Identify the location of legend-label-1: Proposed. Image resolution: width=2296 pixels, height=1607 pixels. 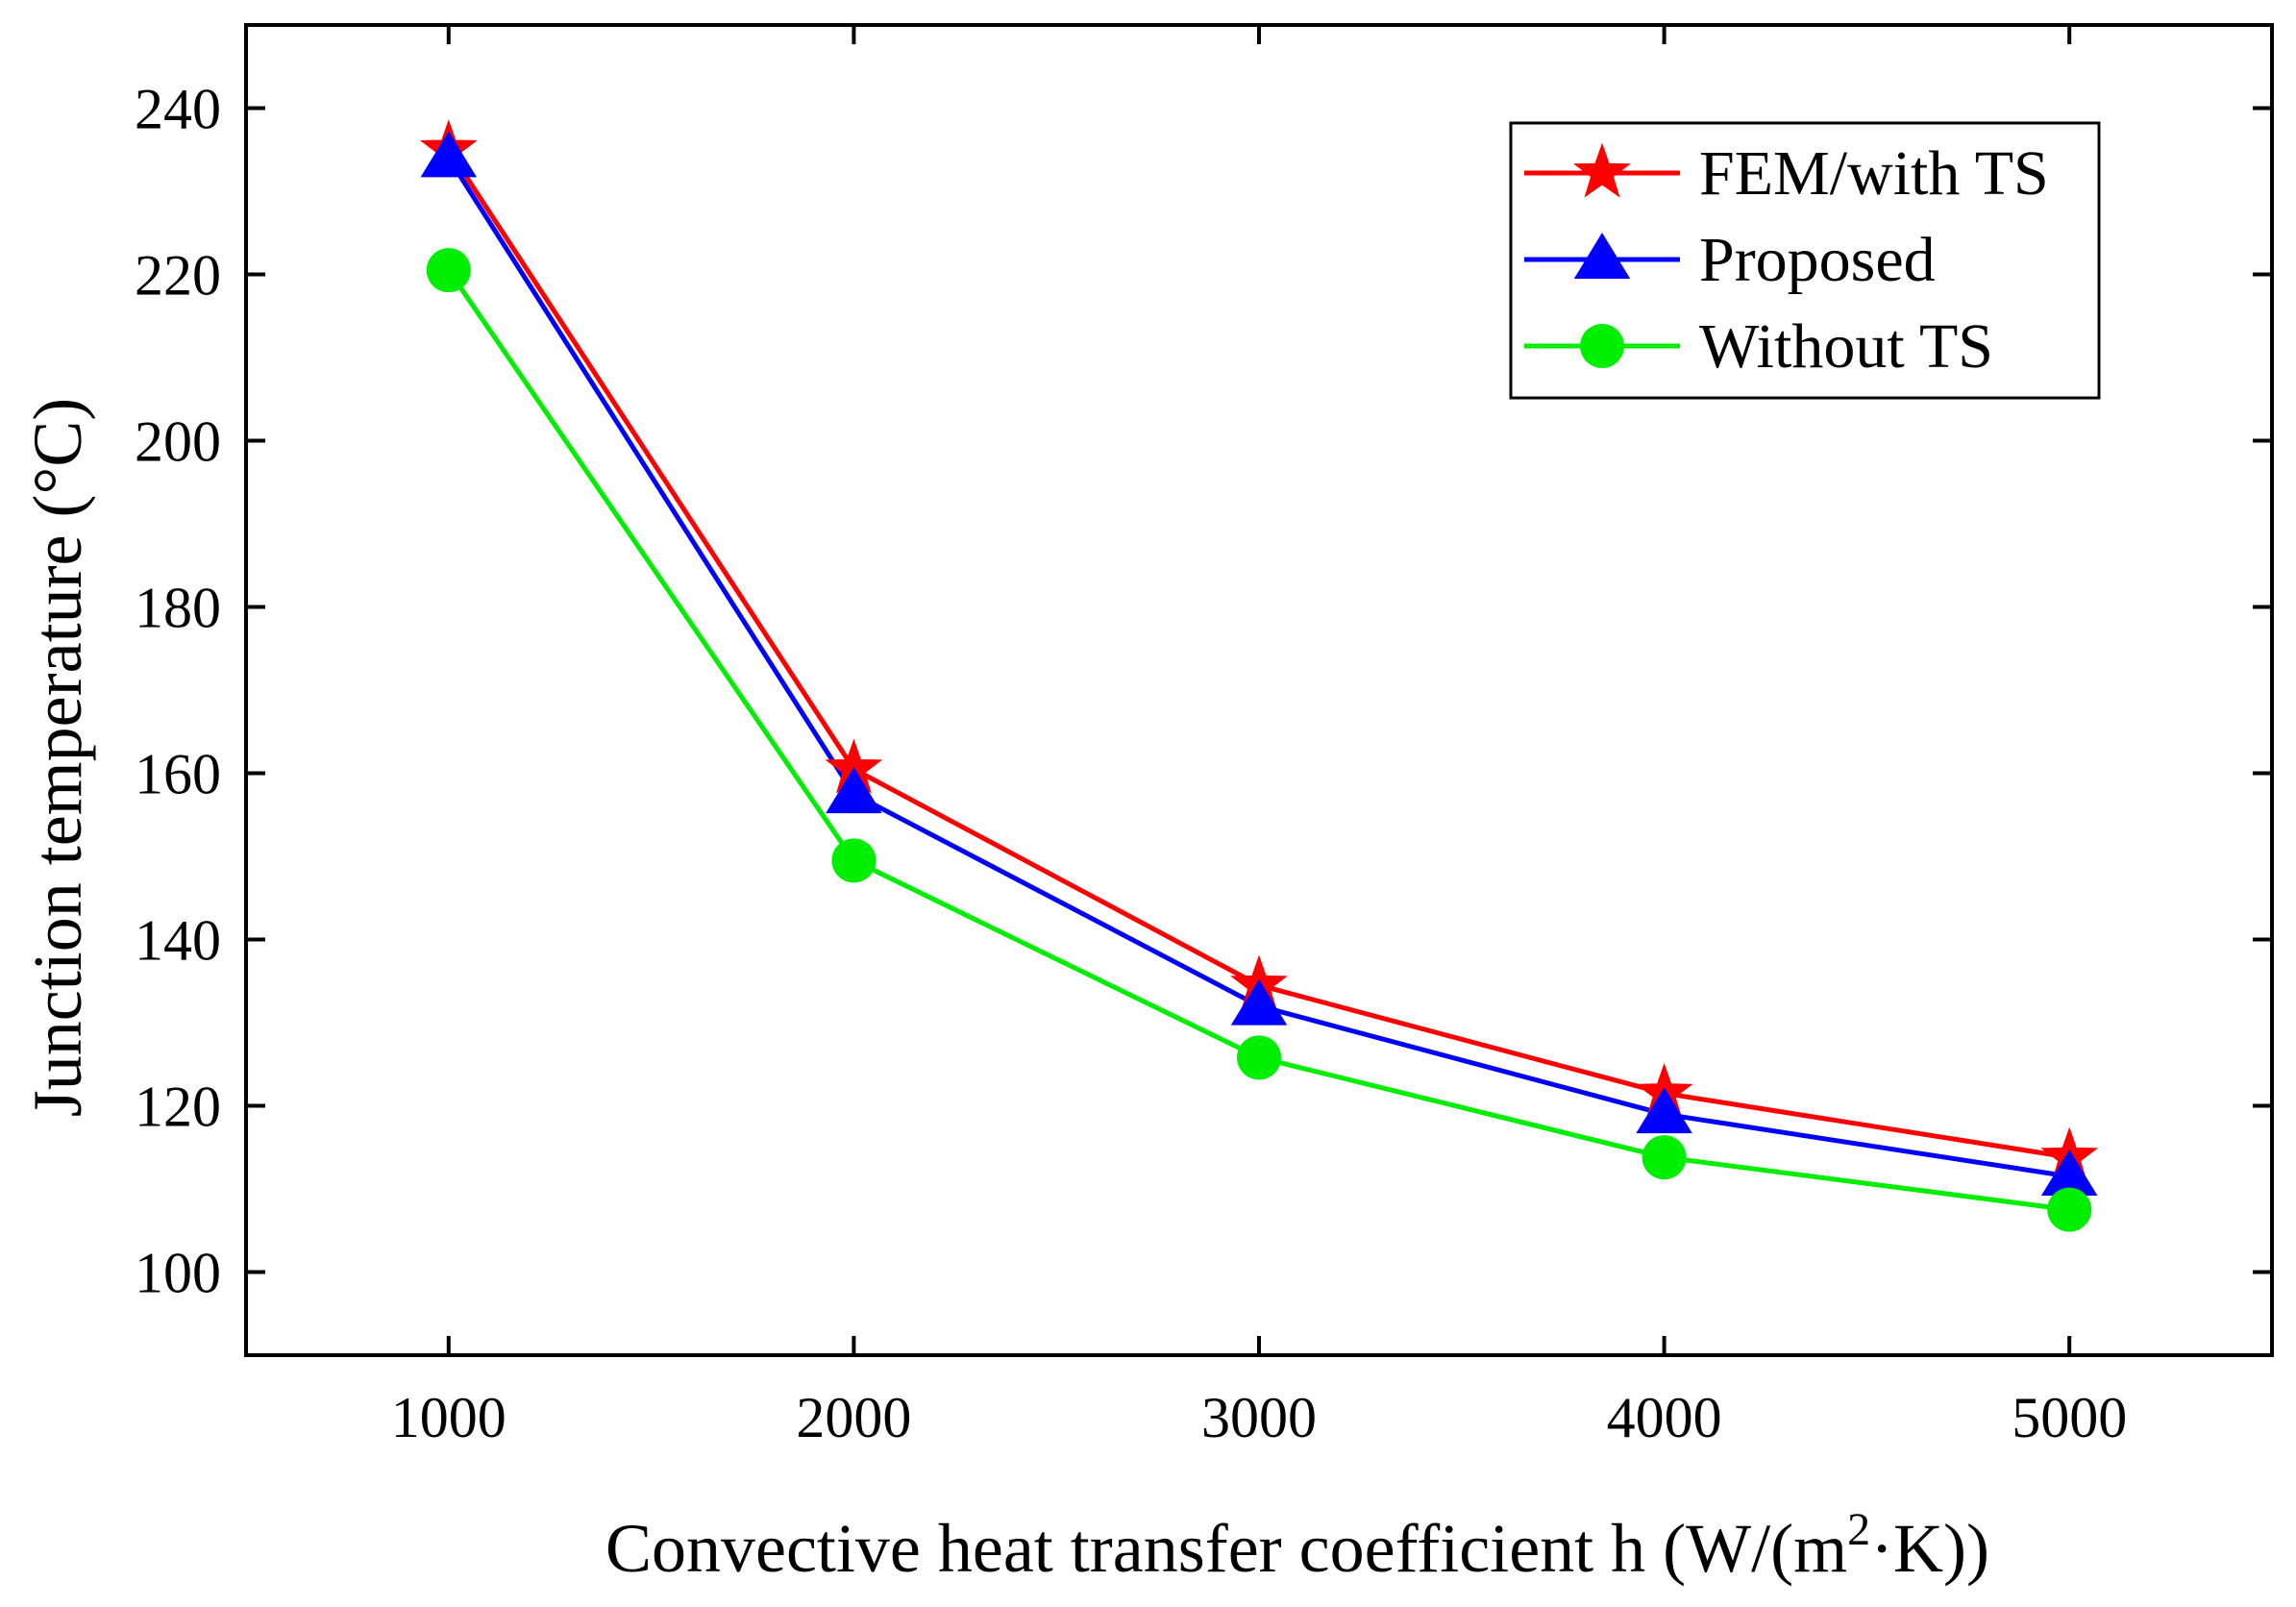
(1817, 260).